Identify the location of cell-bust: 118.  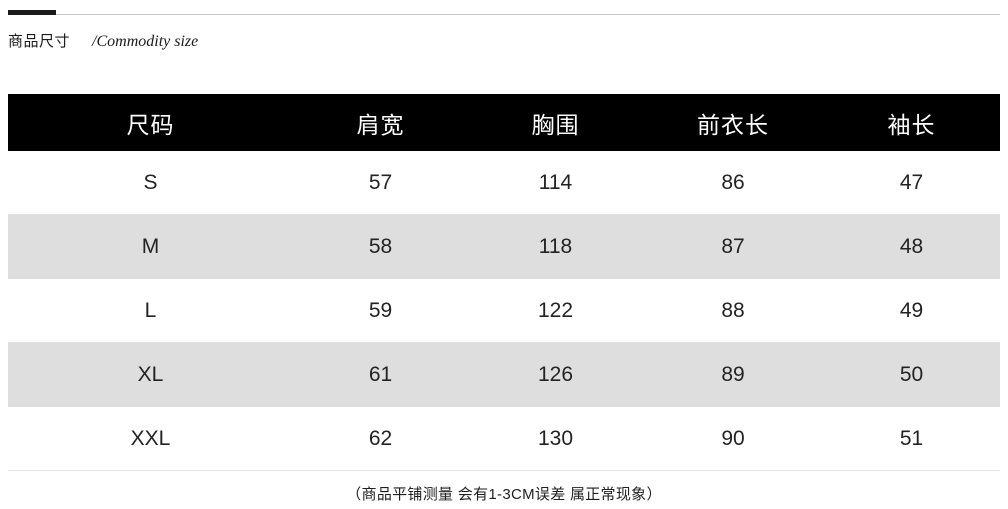
(555, 246).